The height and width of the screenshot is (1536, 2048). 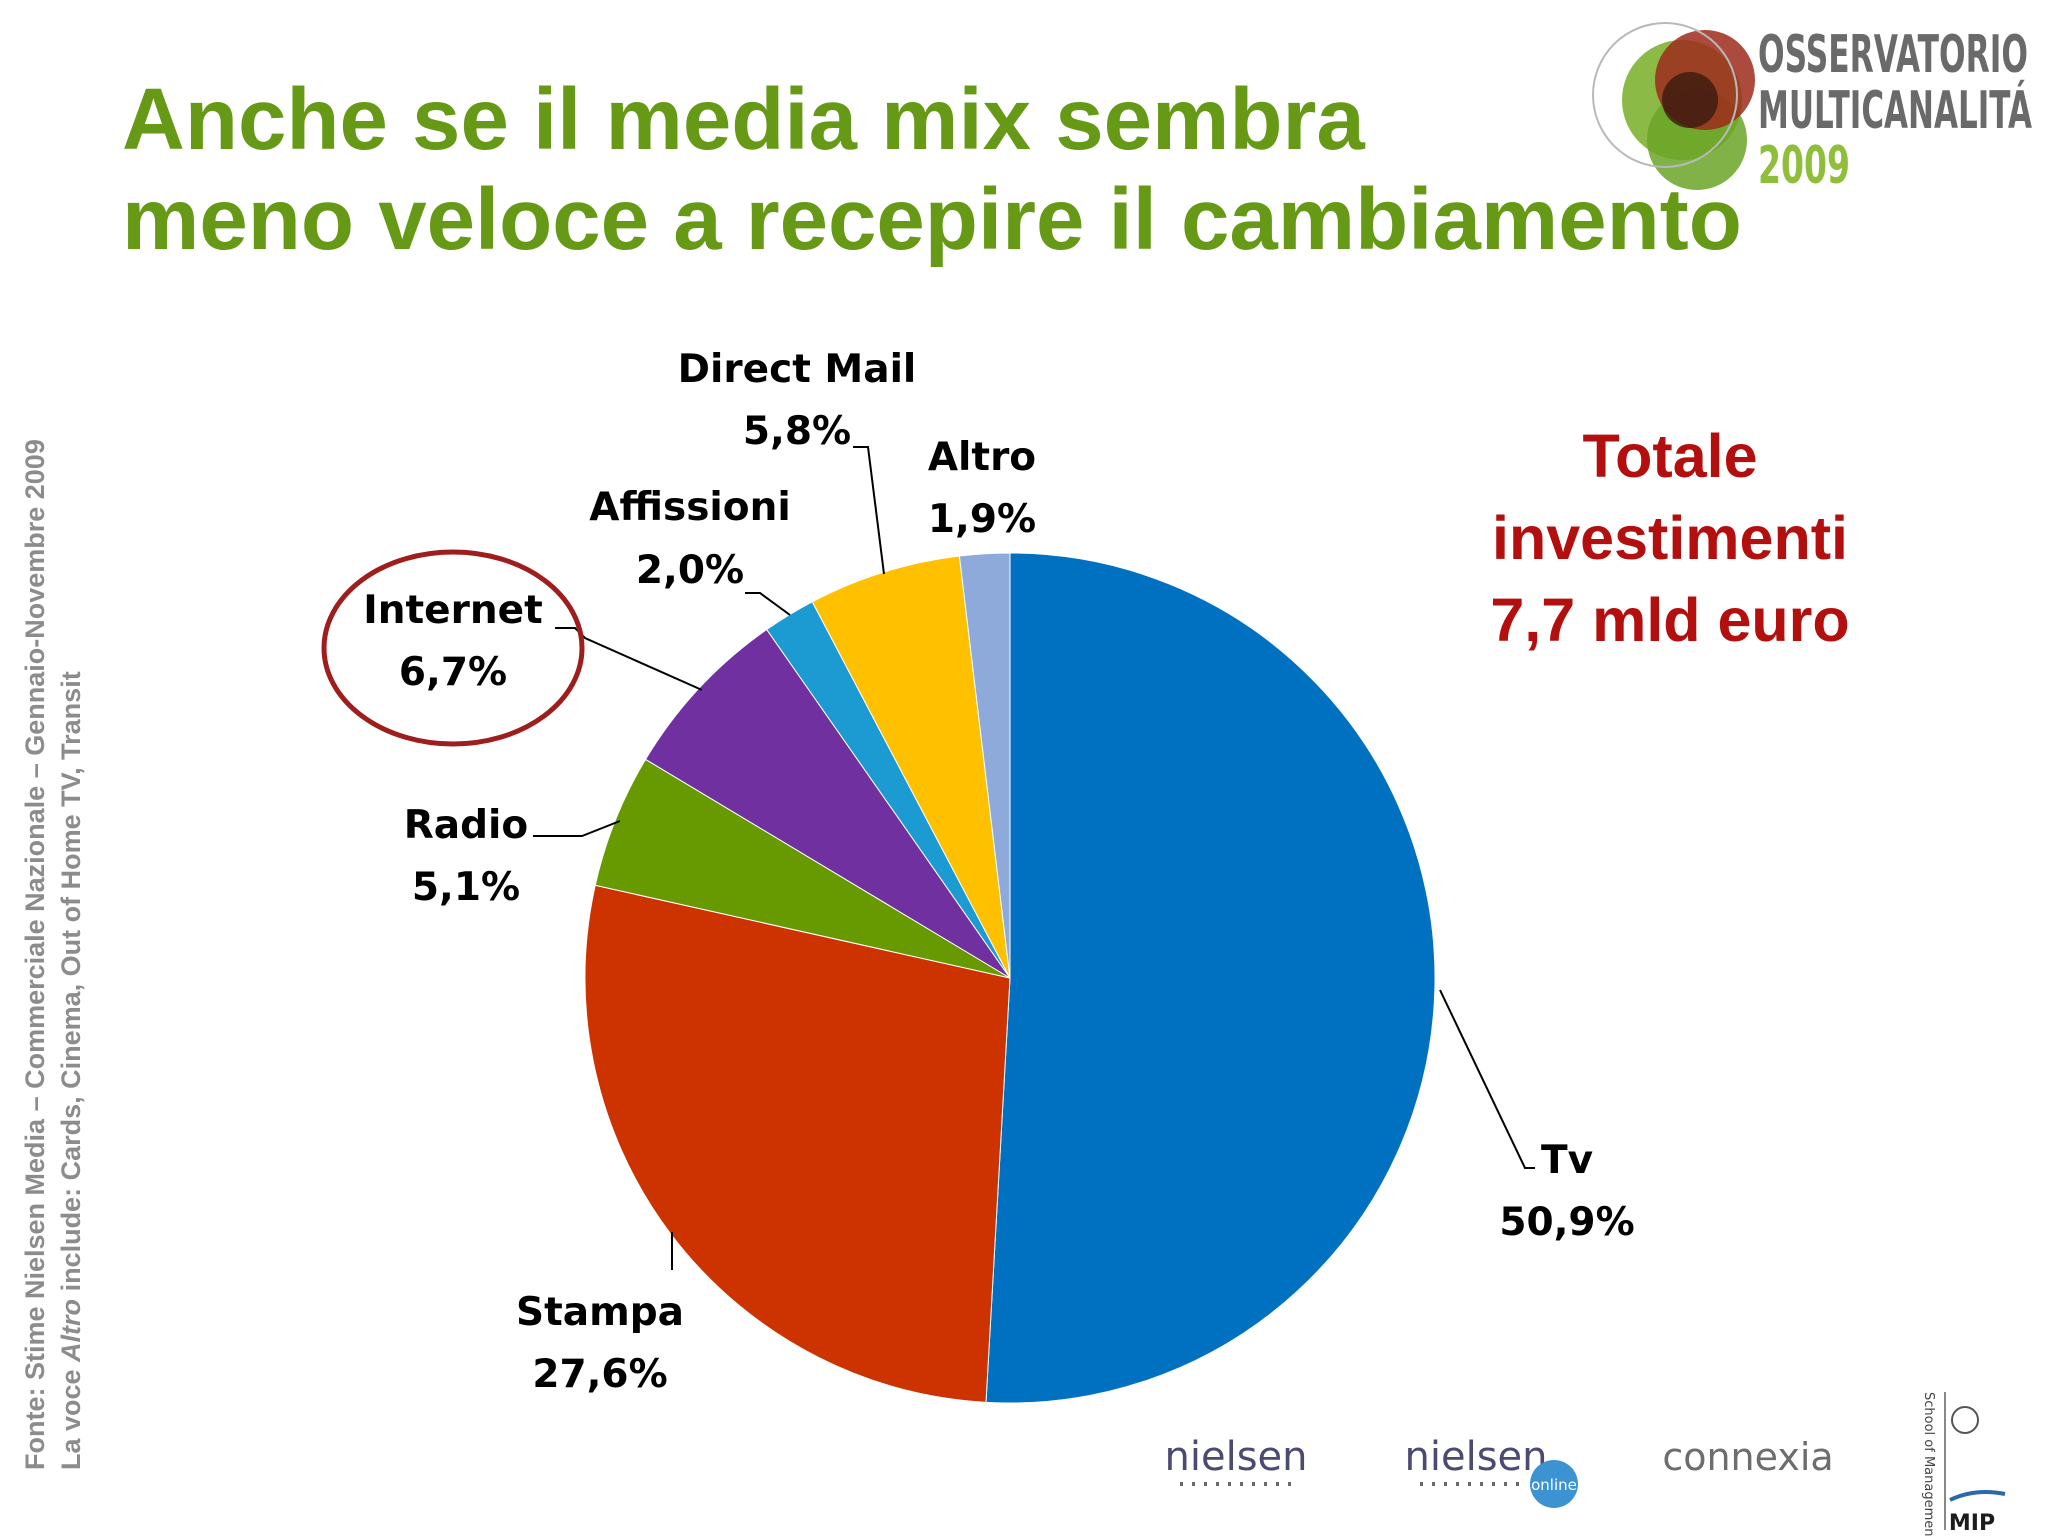 What do you see at coordinates (466, 887) in the screenshot?
I see `radio-value: 5,1%` at bounding box center [466, 887].